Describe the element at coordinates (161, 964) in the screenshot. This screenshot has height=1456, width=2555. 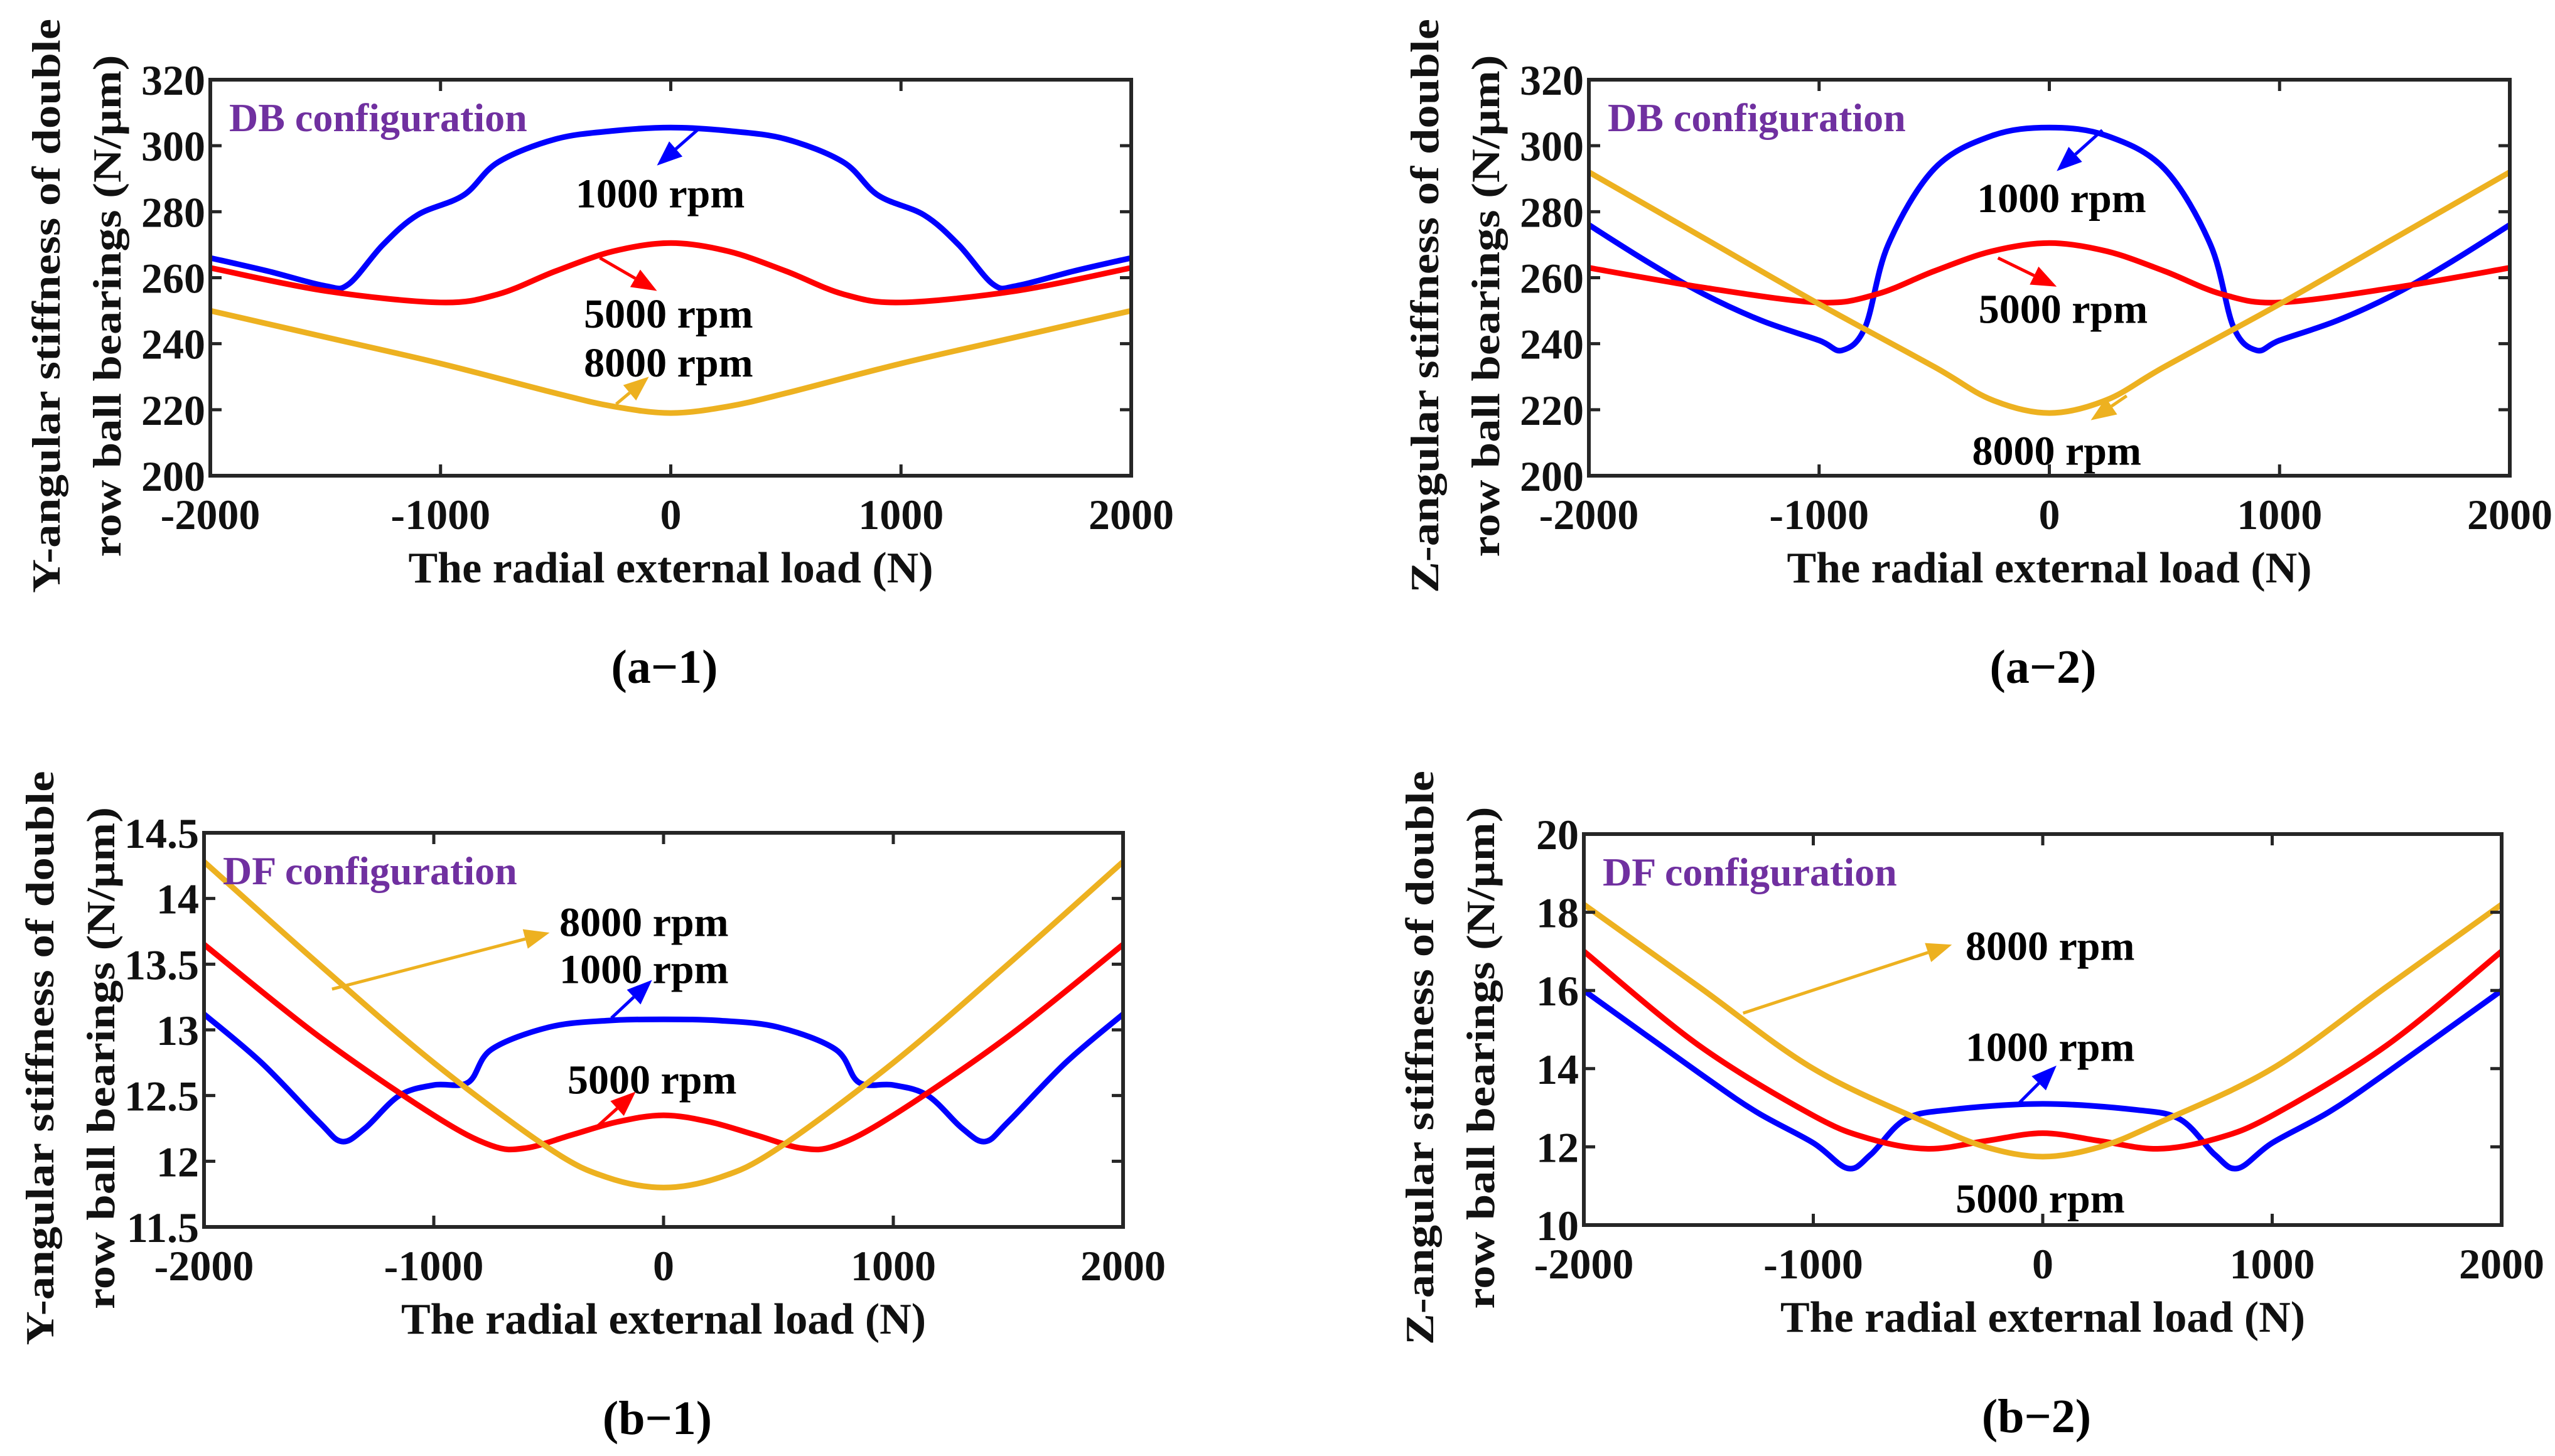
I see `y-tick-label: 13.5` at that location.